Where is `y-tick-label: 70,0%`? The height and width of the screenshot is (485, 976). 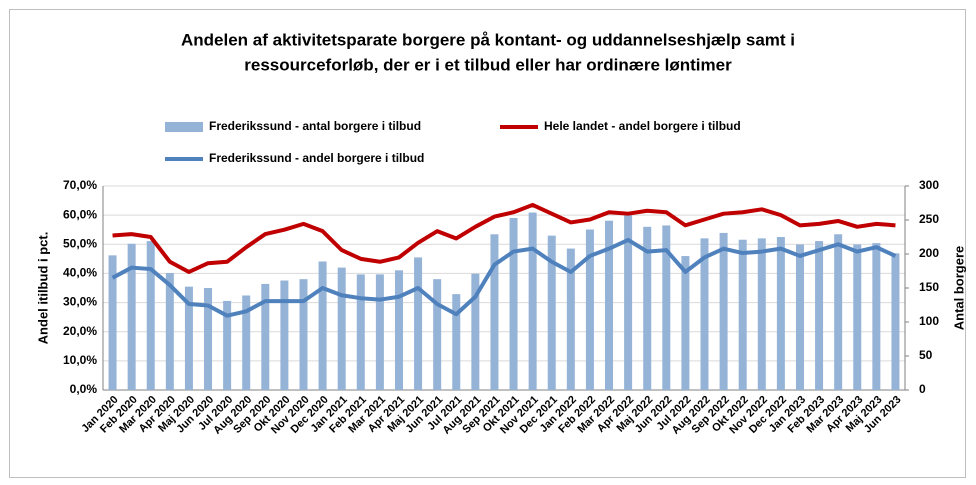 y-tick-label: 70,0% is located at coordinates (80, 185).